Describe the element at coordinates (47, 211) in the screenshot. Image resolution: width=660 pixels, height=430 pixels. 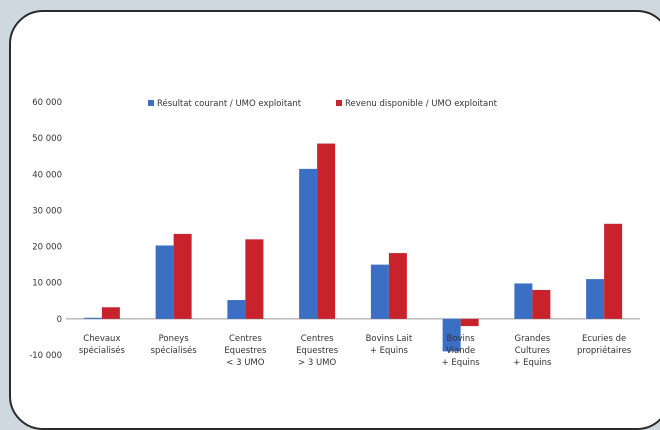
I see `y-tick-label: 30 000` at that location.